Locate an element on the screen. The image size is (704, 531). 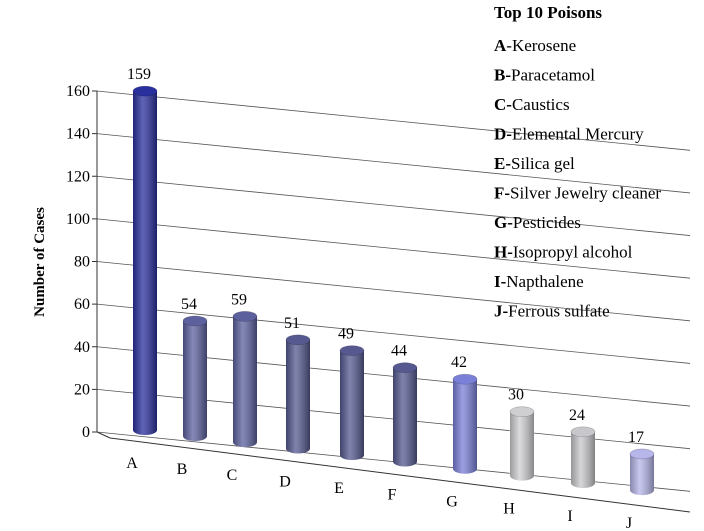
legend-text: Caustics is located at coordinates (541, 104).